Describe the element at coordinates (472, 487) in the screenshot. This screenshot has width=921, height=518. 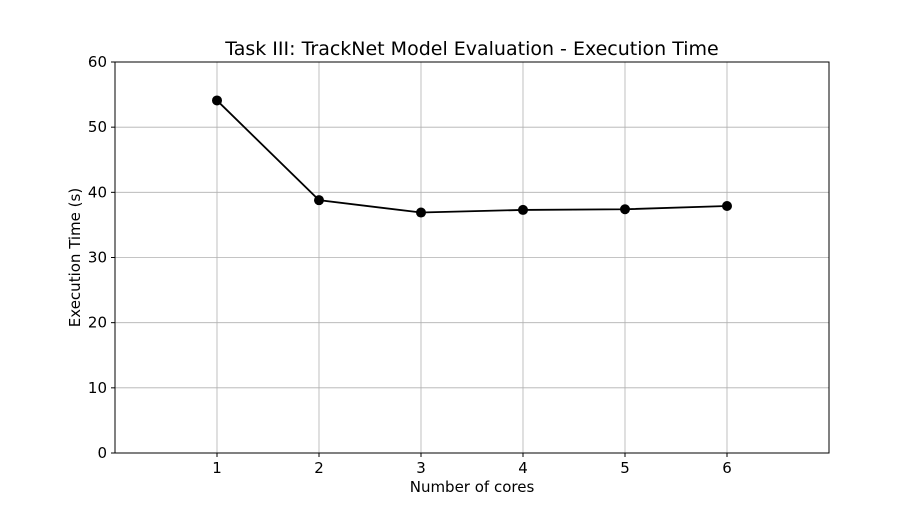
I see `x-axis-label: Number of cores` at that location.